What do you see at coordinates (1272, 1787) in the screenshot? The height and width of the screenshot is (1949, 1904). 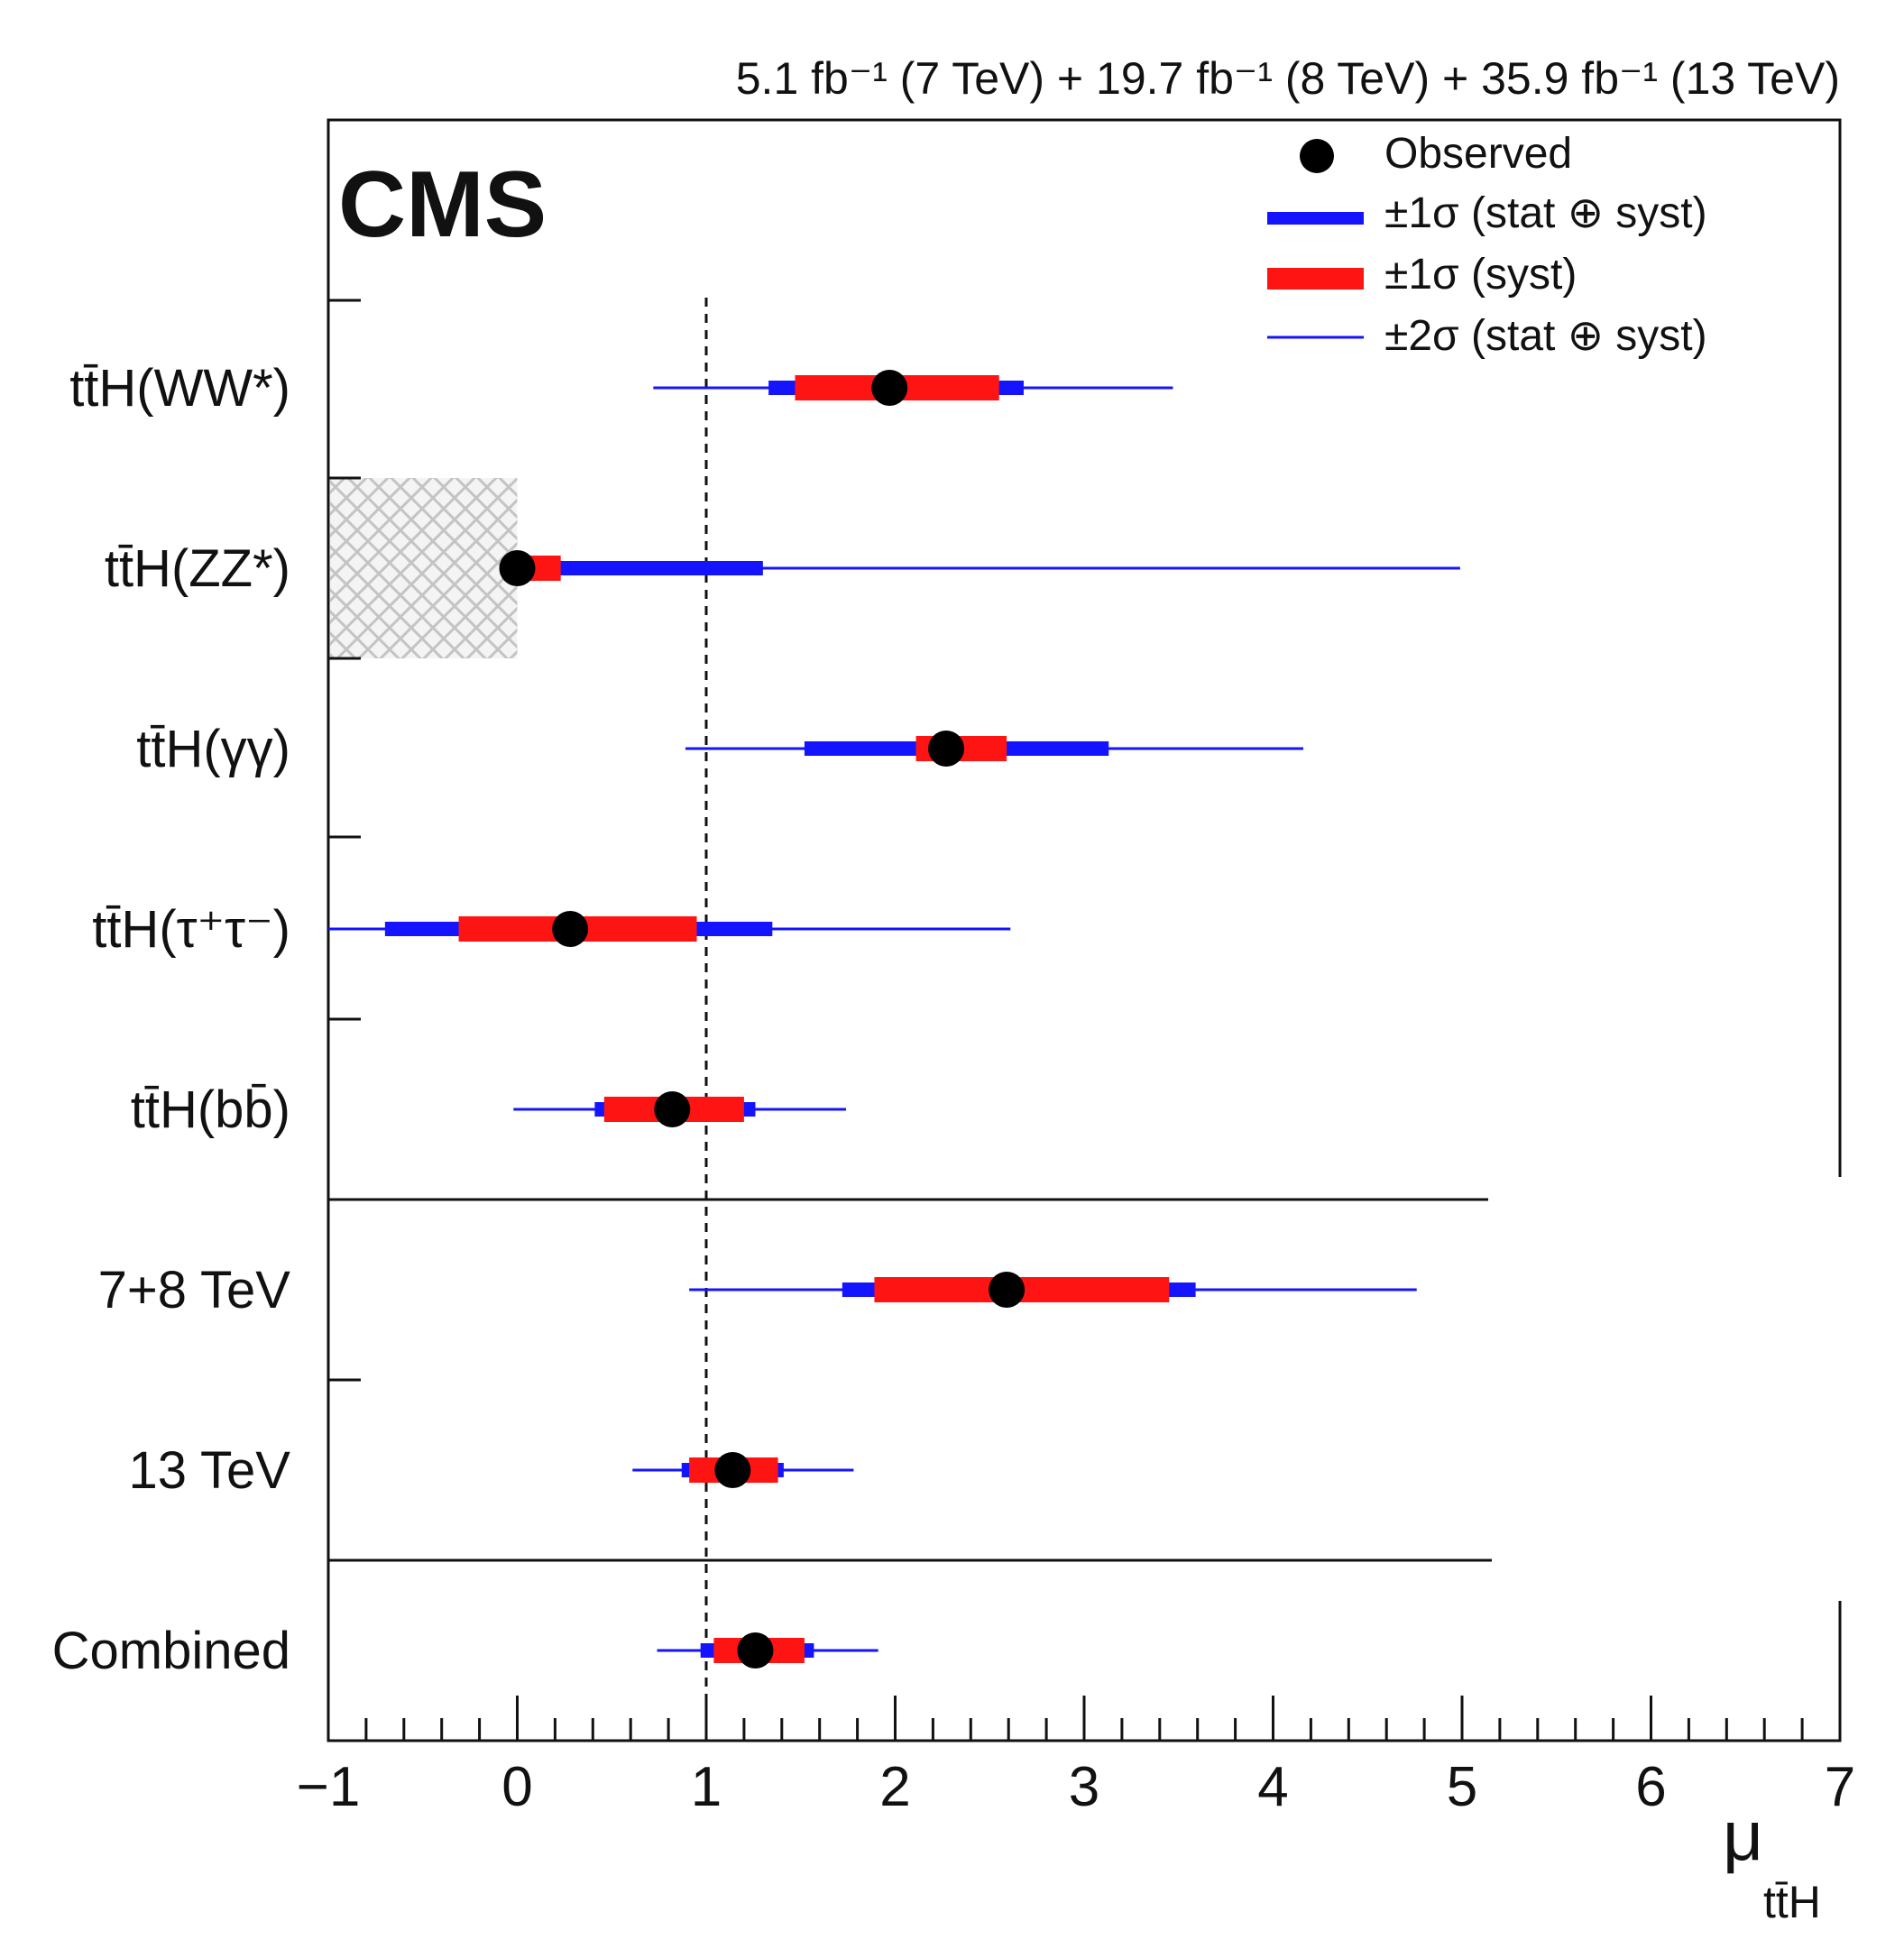 I see `x-tick-label: 4` at bounding box center [1272, 1787].